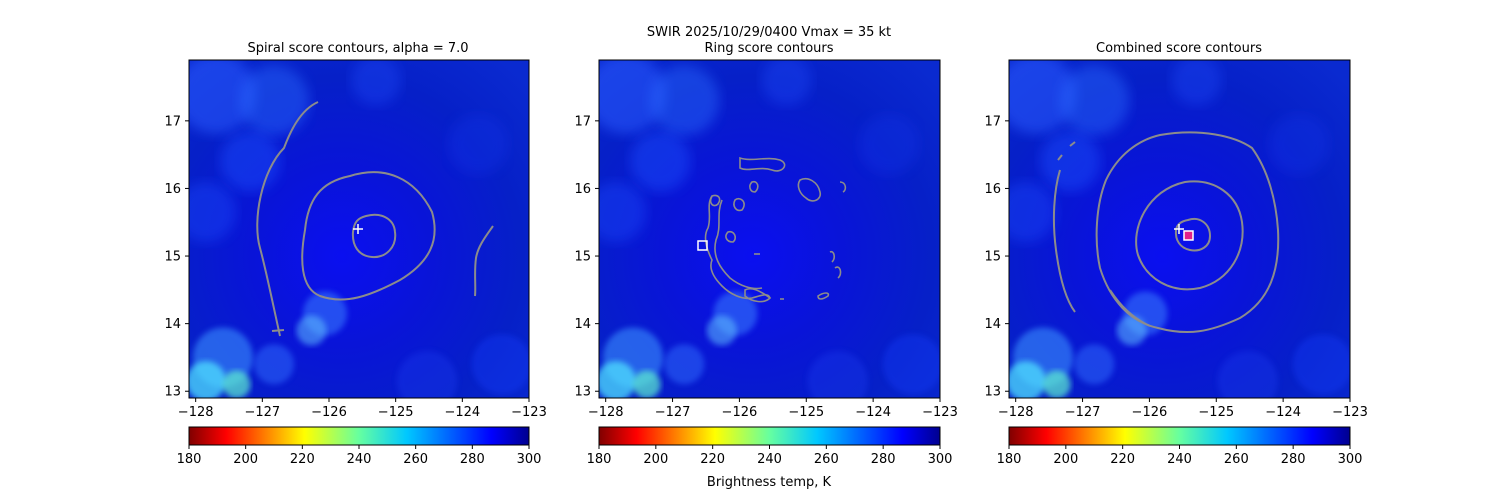 Image resolution: width=1500 pixels, height=500 pixels. I want to click on contour-combined-left-tick2, so click(1072, 144).